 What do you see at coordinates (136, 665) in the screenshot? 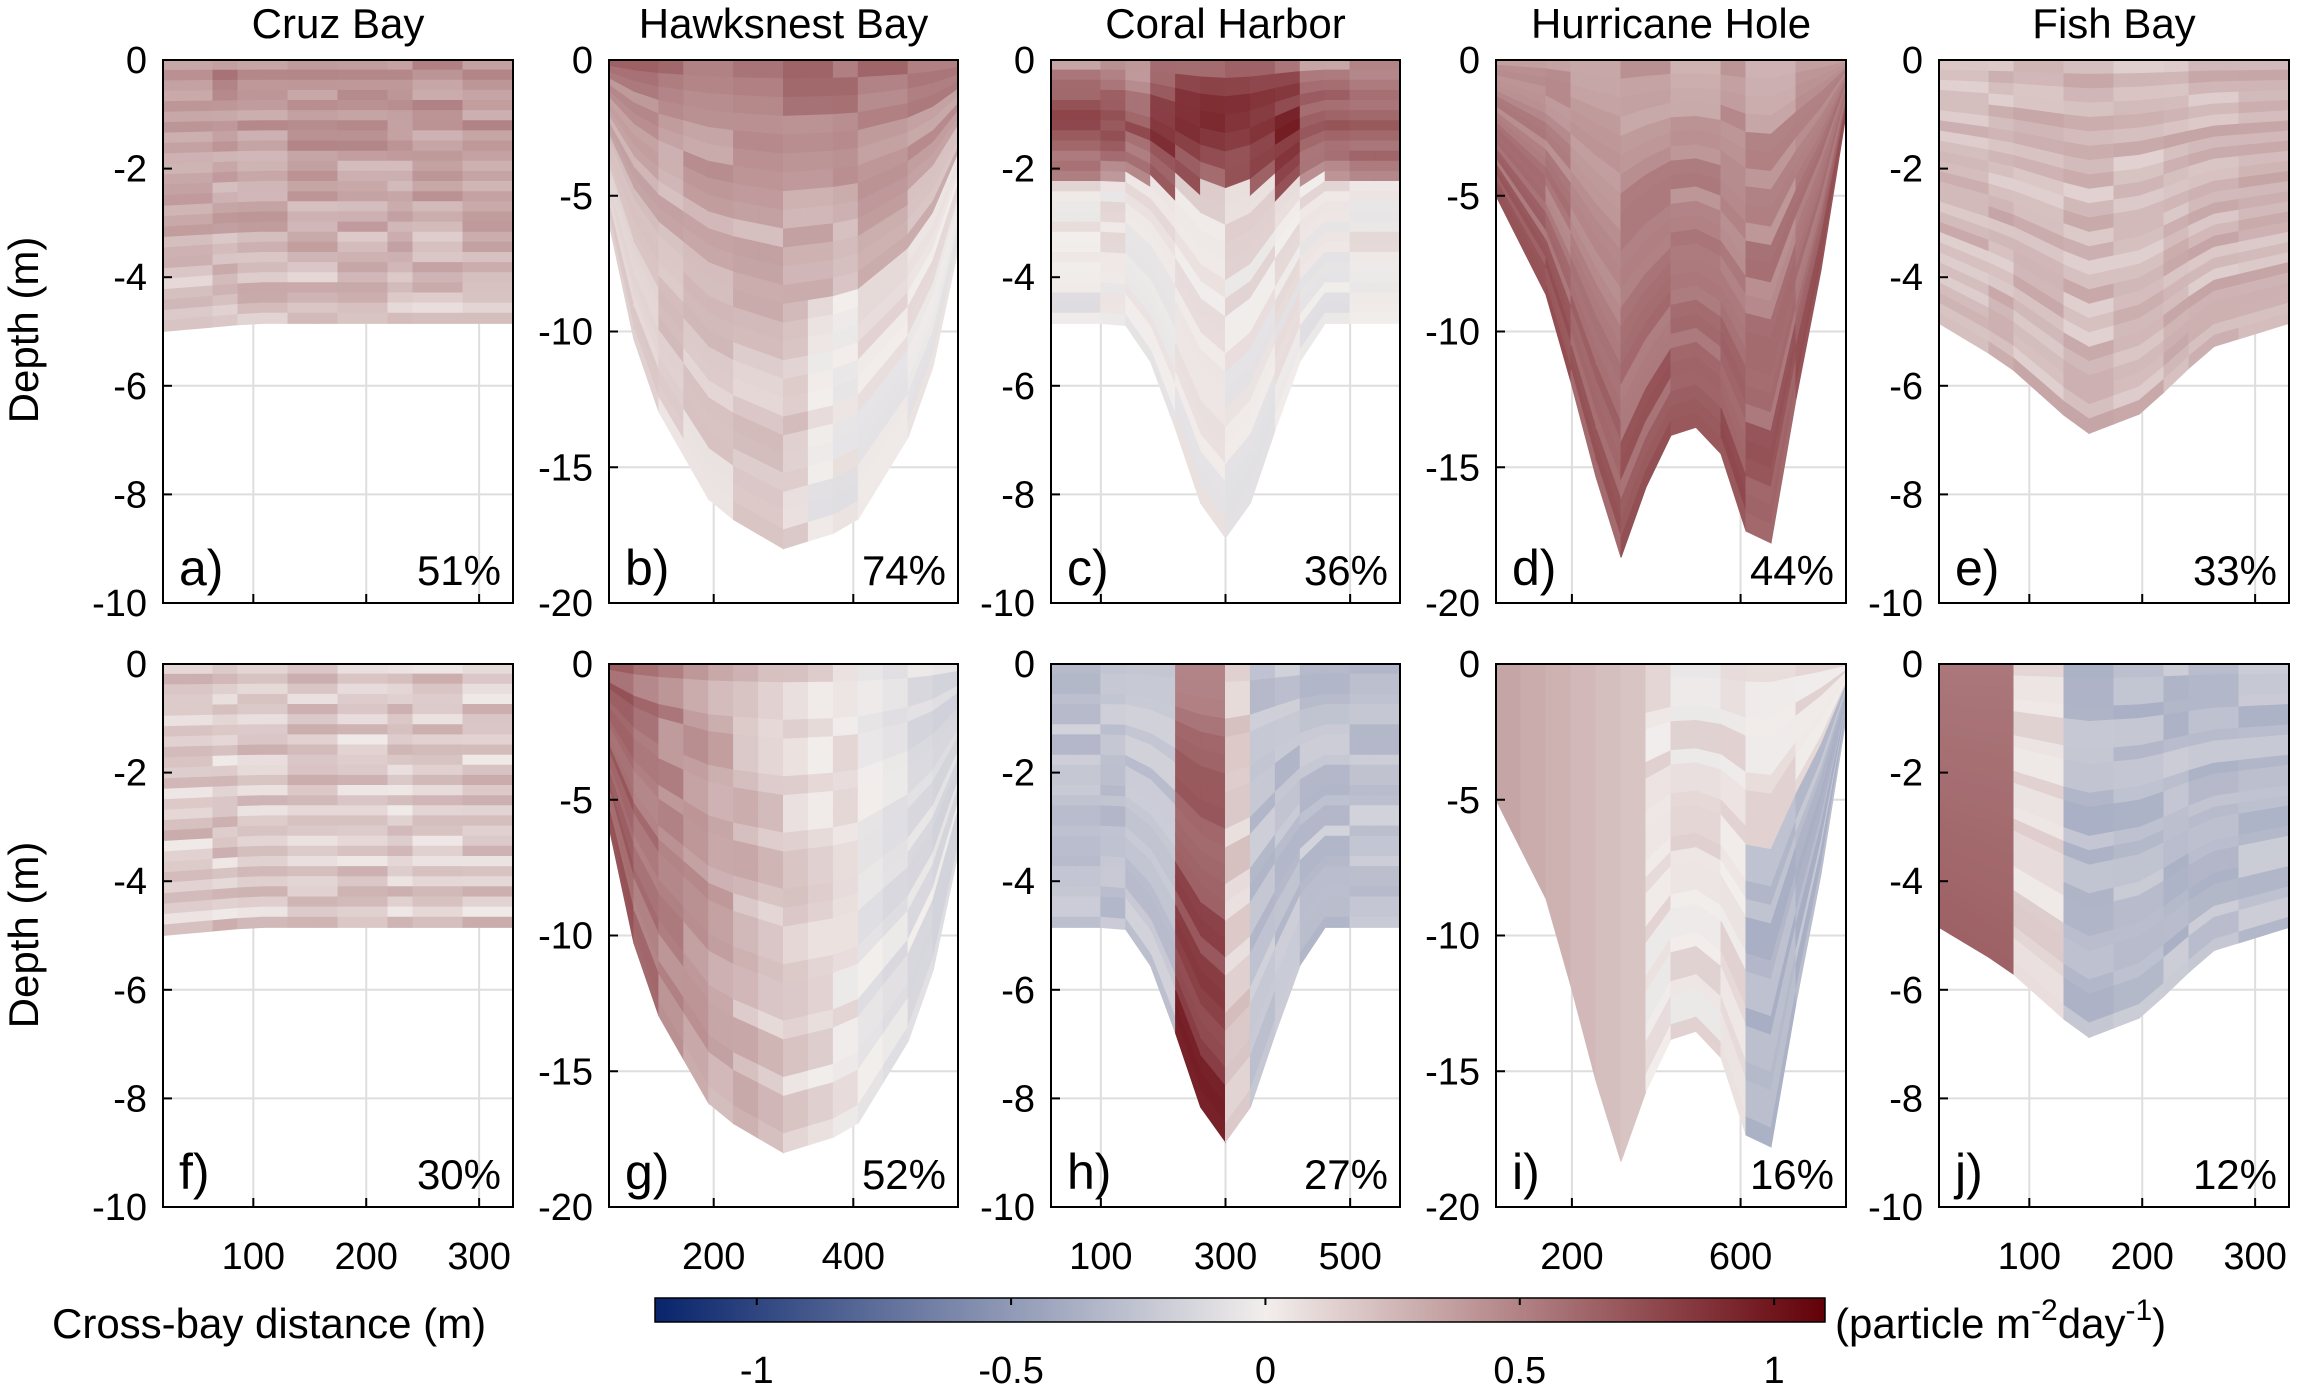
I see `ytick-label: 0` at bounding box center [136, 665].